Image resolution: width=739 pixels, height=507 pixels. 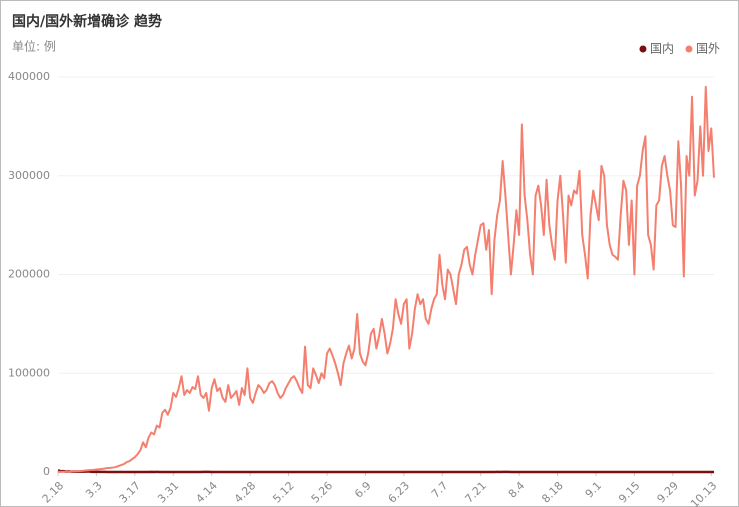 I want to click on y-tick-label: 0, so click(x=46, y=471).